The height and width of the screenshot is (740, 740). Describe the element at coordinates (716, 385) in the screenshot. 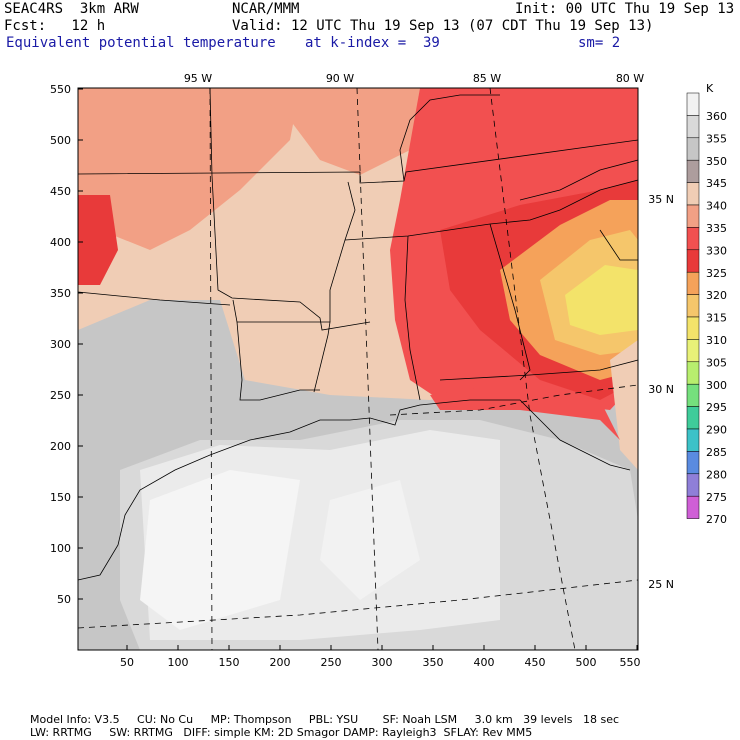

I see `colorbar-label: 300` at that location.